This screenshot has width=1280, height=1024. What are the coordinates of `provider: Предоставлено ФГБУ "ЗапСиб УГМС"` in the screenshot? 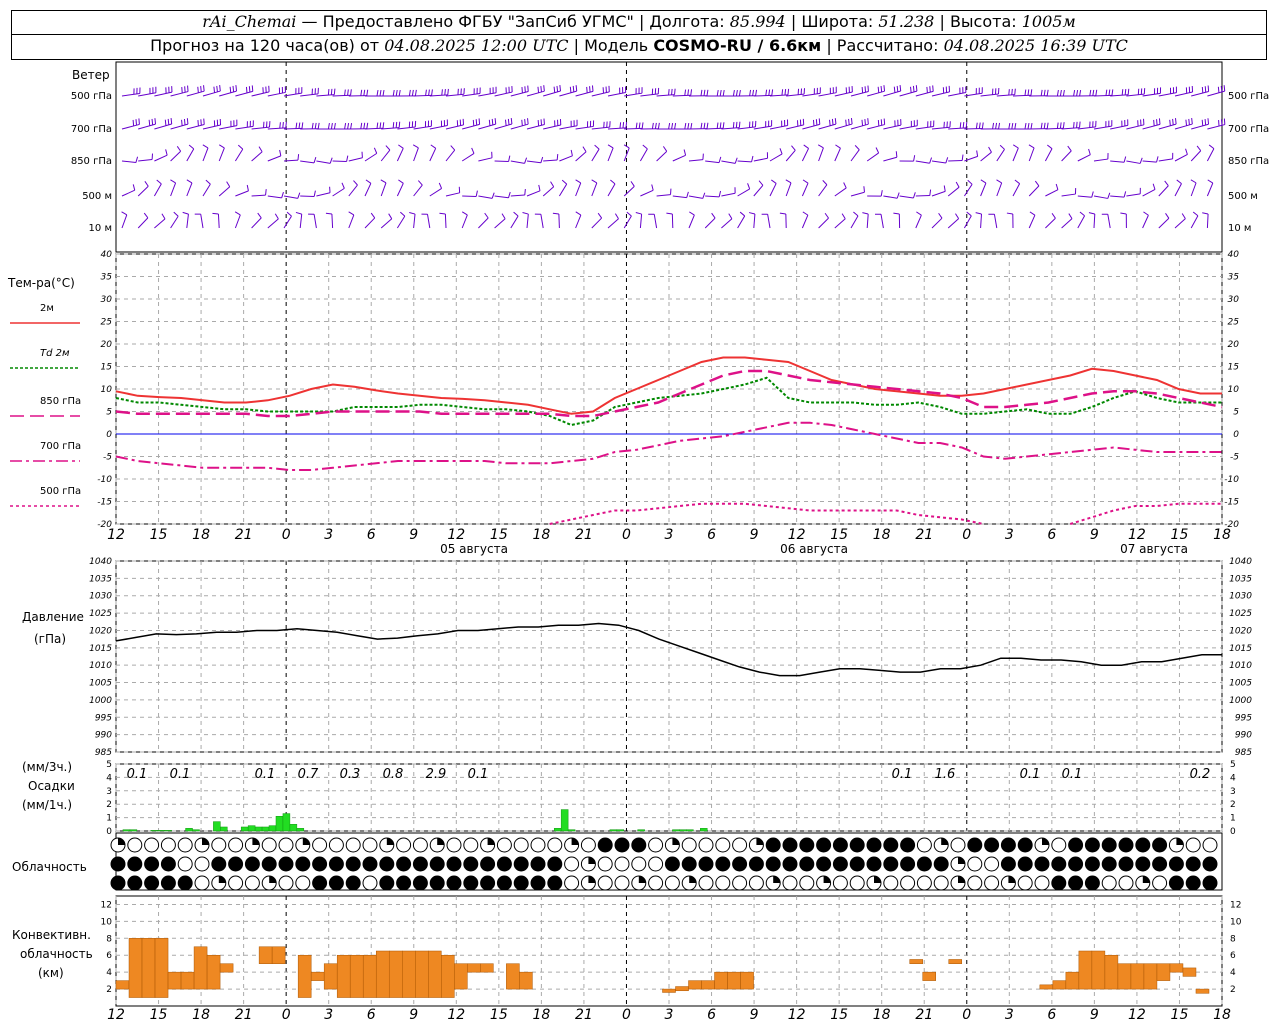 It's located at (478, 21).